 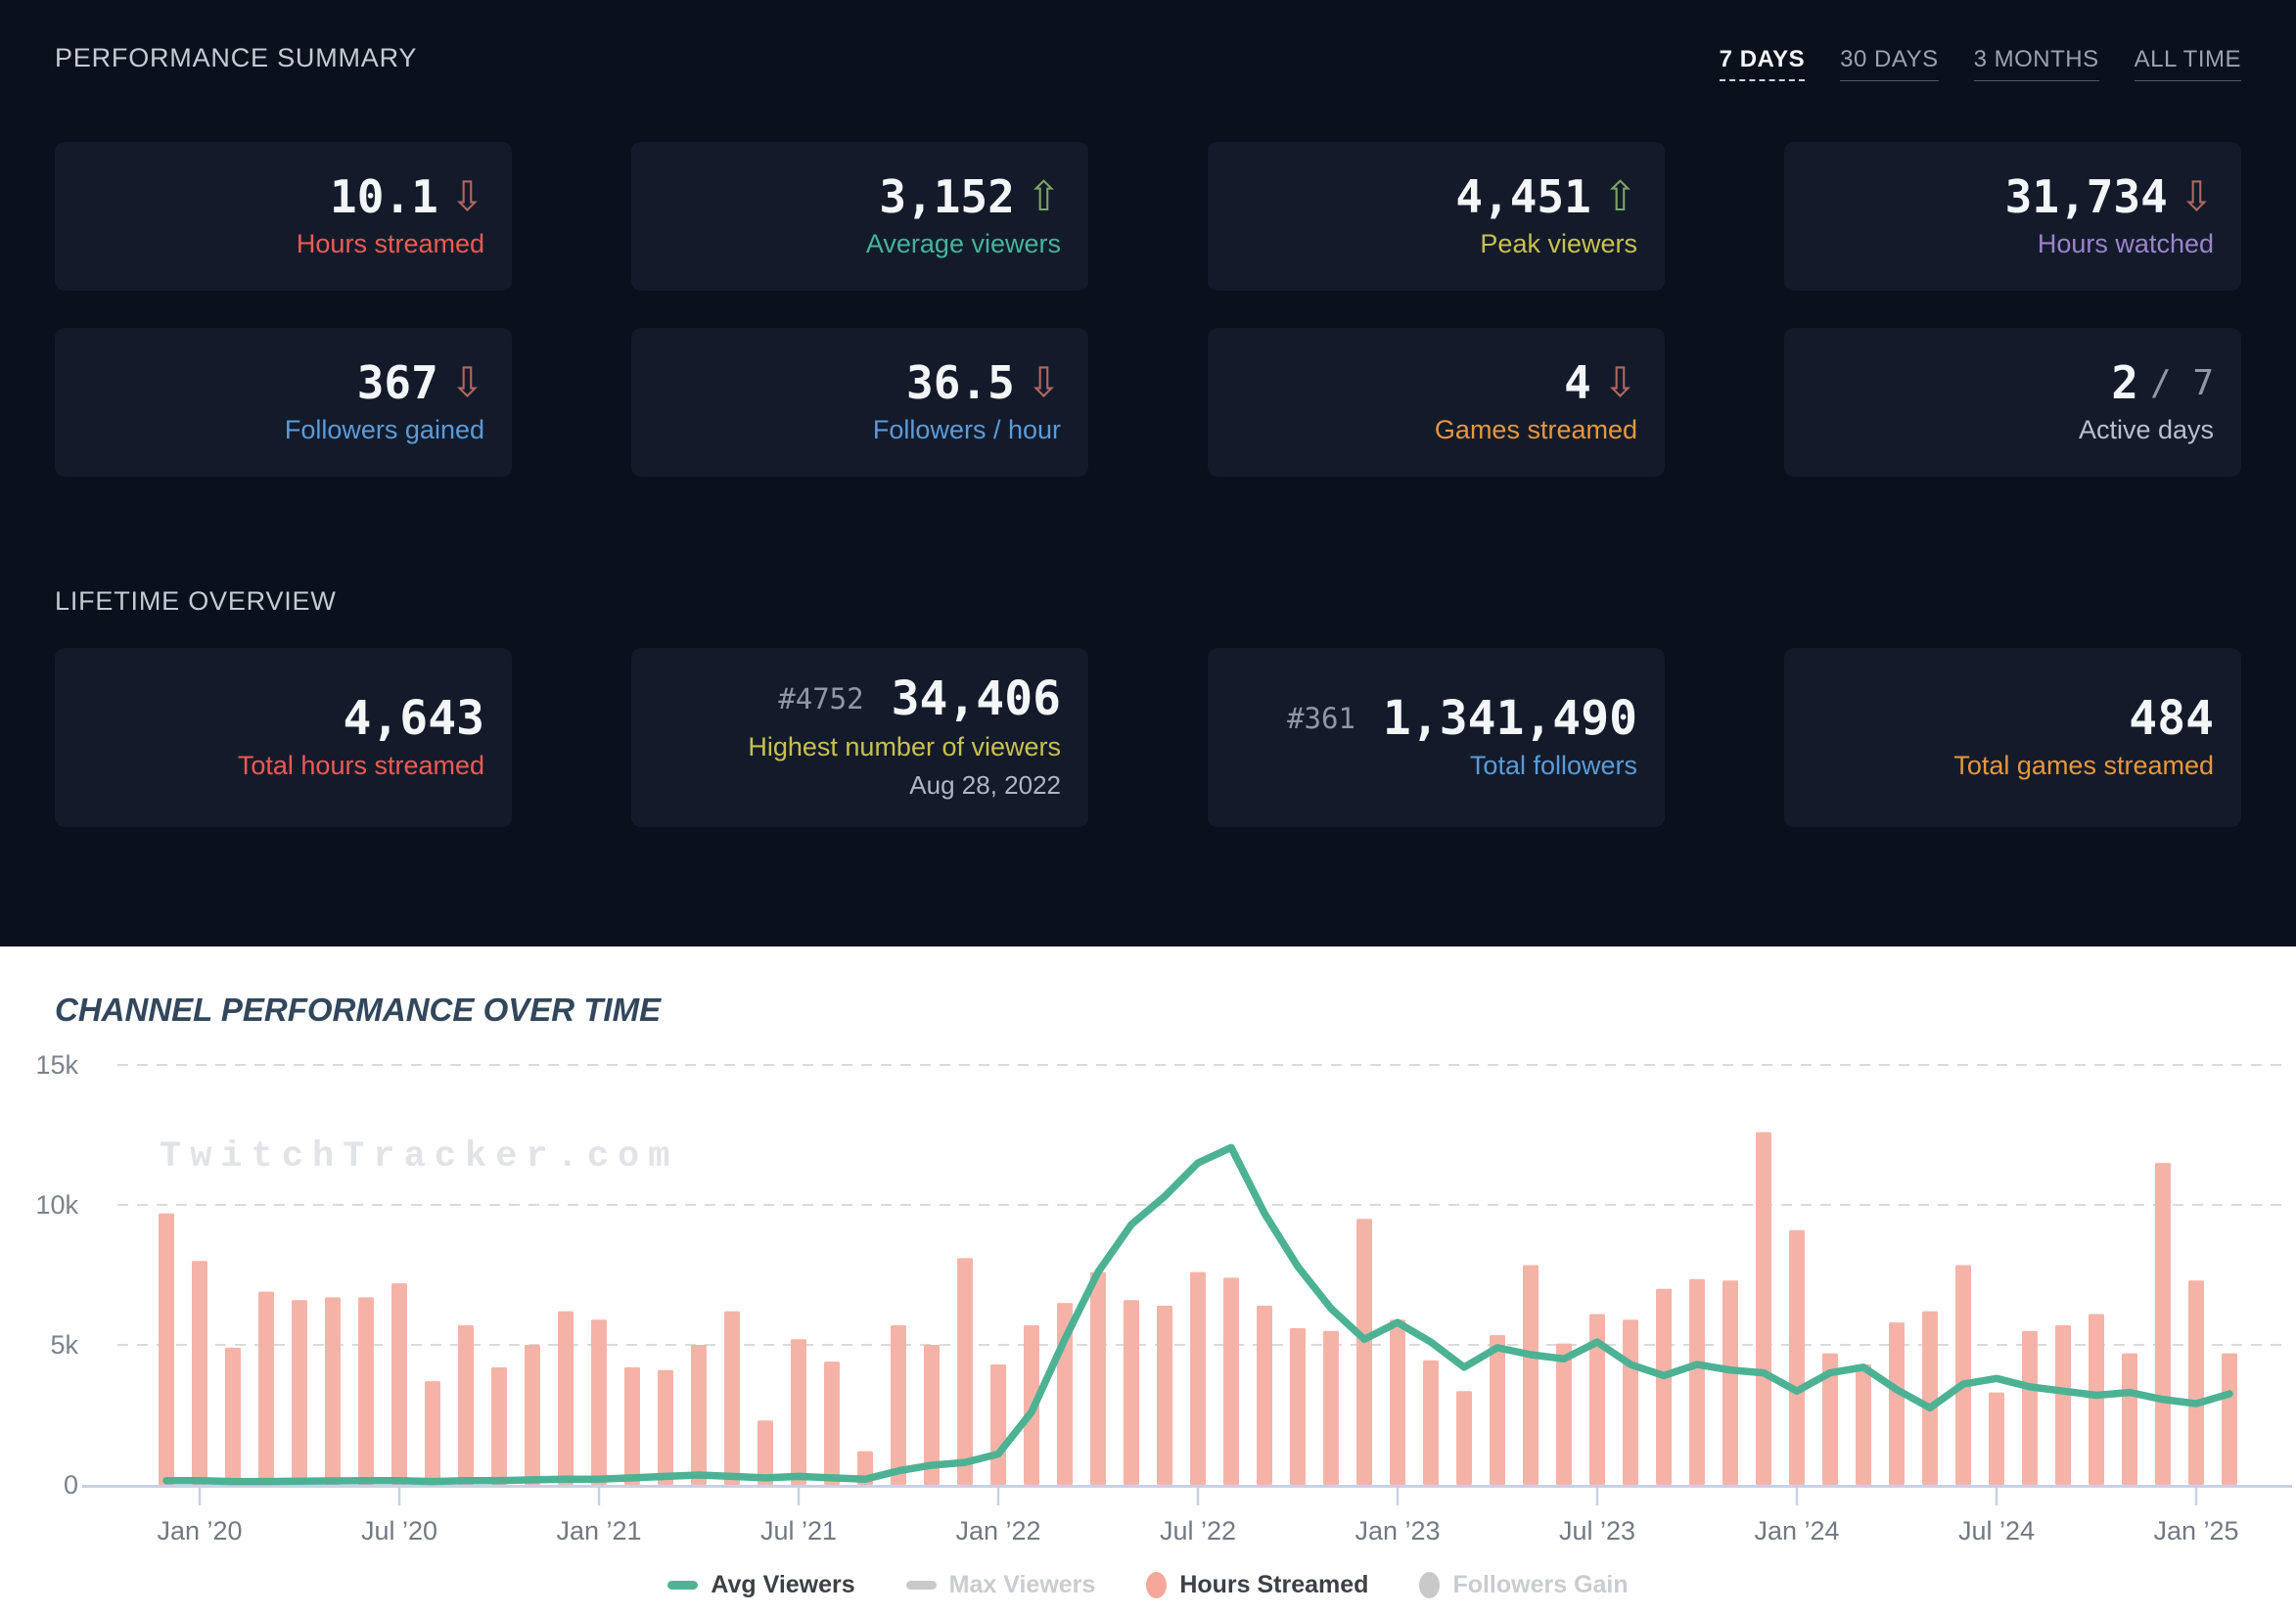 I want to click on stat-value-suffix: / 7, so click(x=2181, y=382).